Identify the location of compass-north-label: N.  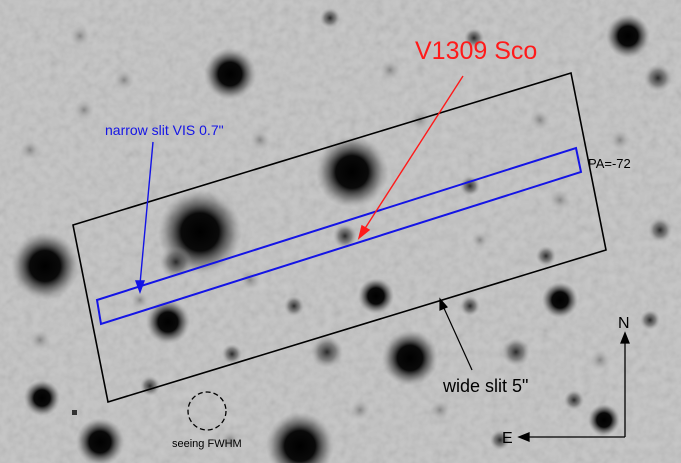
(624, 323).